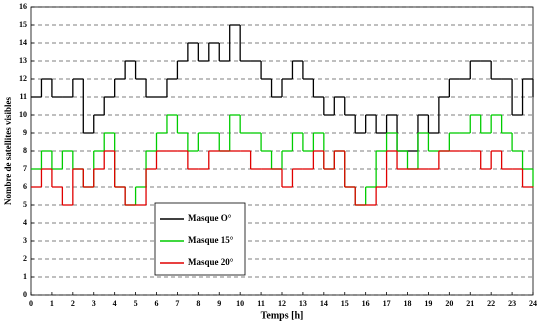 The width and height of the screenshot is (538, 323). What do you see at coordinates (282, 315) in the screenshot?
I see `x-axis-label: Temps [h]` at bounding box center [282, 315].